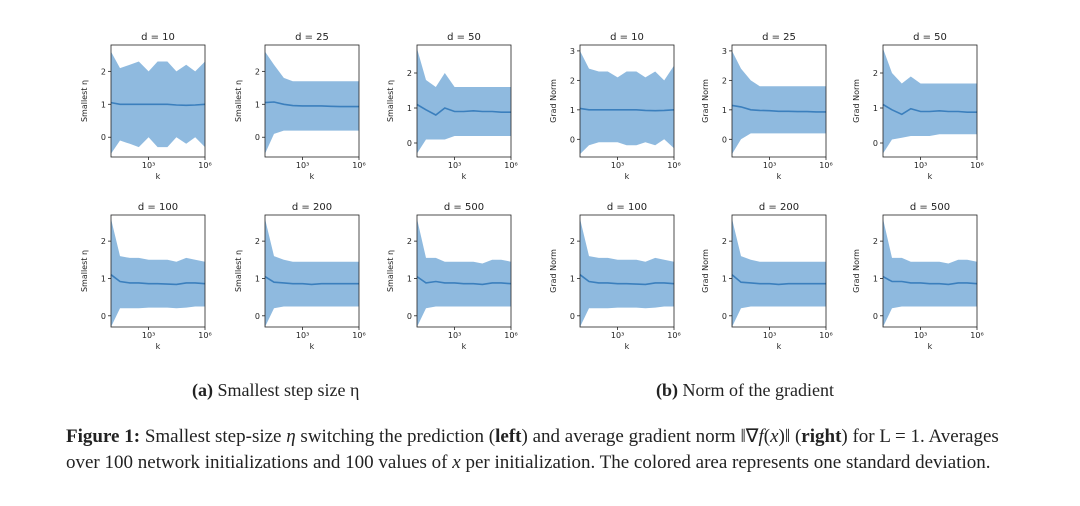  Describe the element at coordinates (790, 436) in the screenshot. I see `caption-text-5: )‖ (` at that location.